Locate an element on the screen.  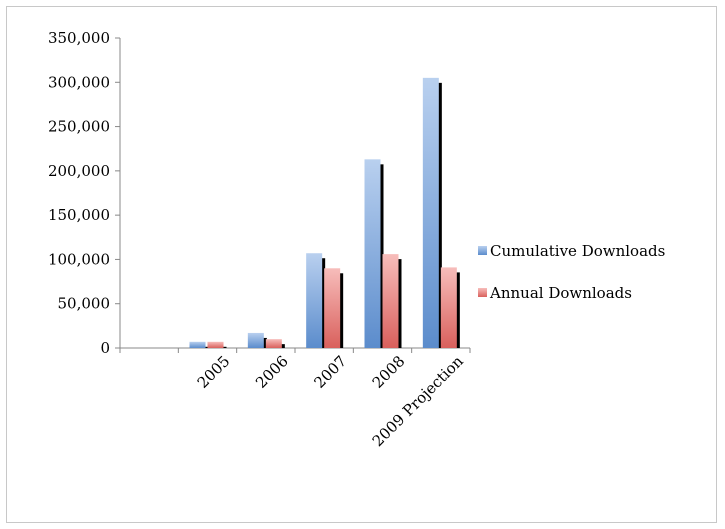
y-tick-label: 150,000 is located at coordinates (79, 215).